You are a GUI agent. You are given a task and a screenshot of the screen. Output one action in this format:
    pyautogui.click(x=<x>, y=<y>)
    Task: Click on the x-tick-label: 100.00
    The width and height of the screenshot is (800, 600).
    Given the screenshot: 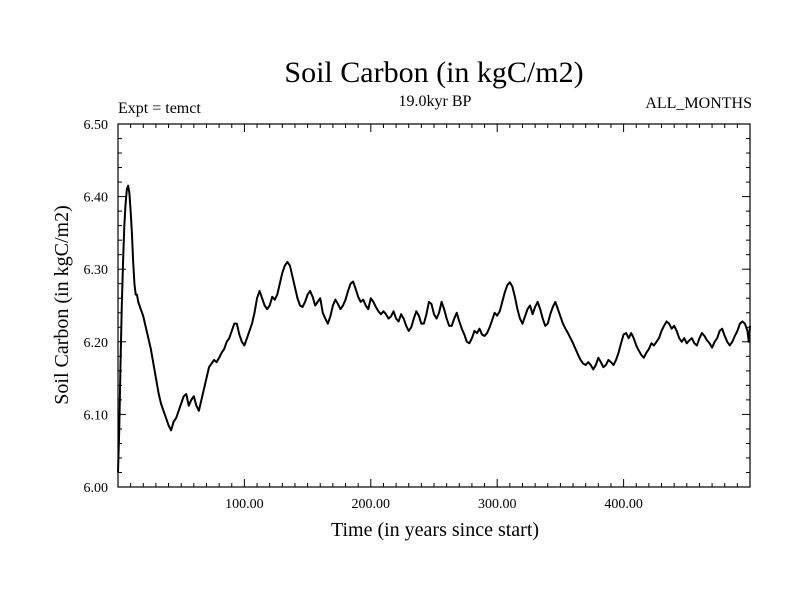 What is the action you would take?
    pyautogui.click(x=244, y=504)
    